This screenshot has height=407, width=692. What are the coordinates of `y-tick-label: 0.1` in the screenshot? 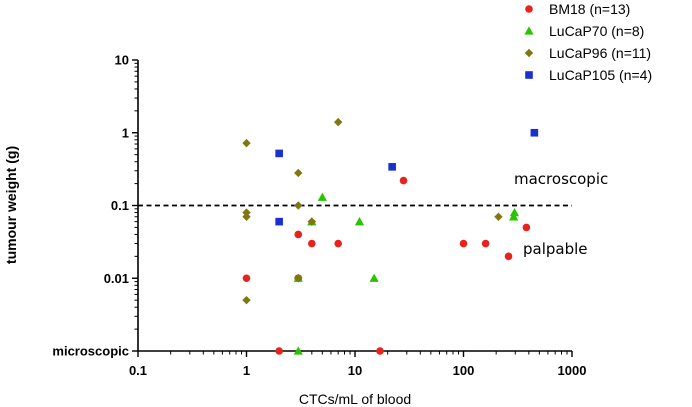 It's located at (120, 205).